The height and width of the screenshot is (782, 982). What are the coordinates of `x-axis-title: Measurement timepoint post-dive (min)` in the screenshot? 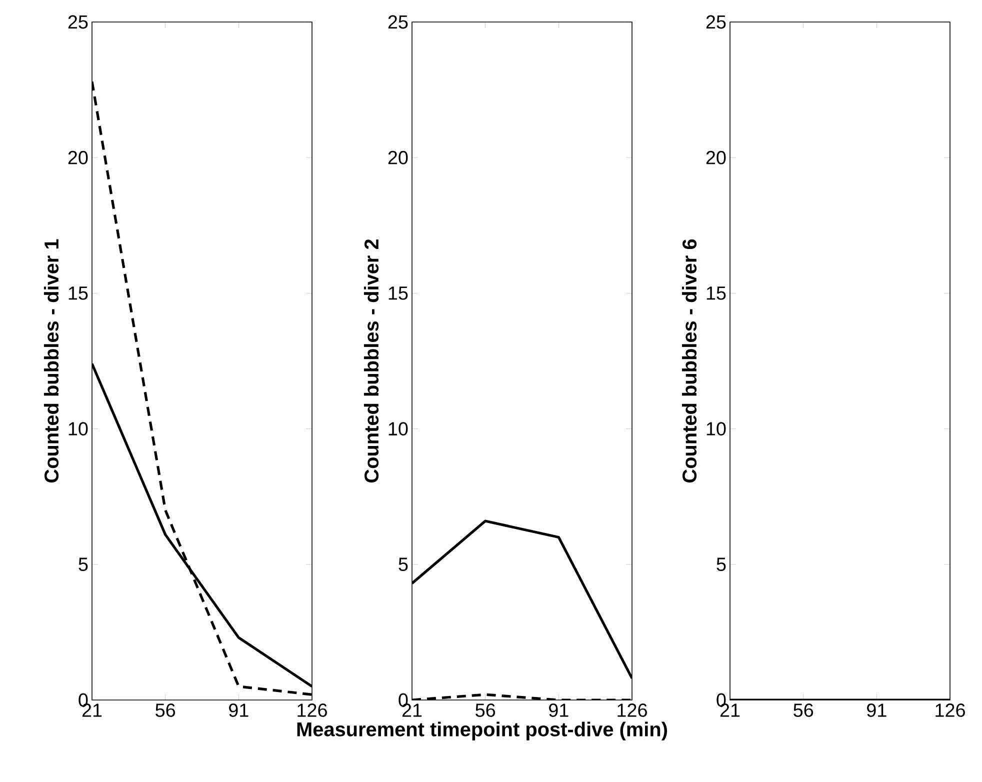 It's located at (482, 731).